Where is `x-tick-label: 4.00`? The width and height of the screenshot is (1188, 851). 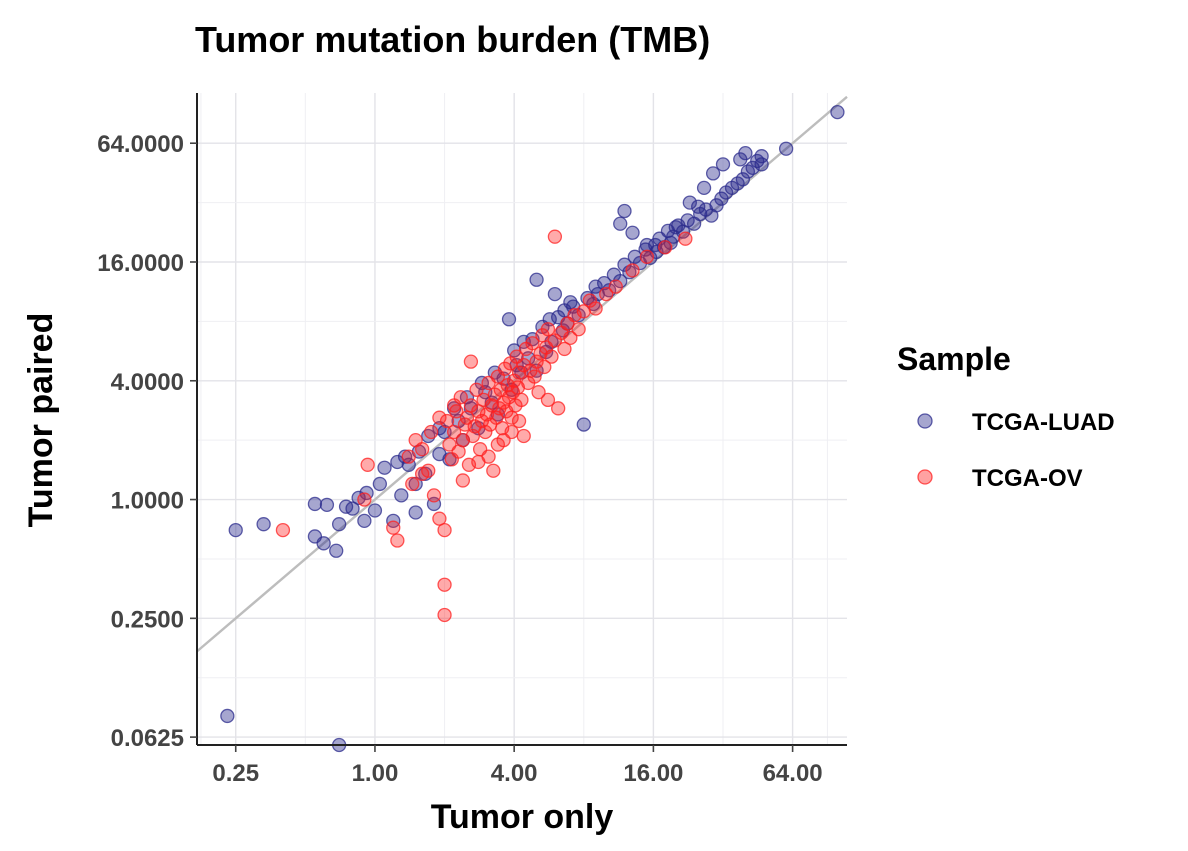
x-tick-label: 4.00 is located at coordinates (514, 773).